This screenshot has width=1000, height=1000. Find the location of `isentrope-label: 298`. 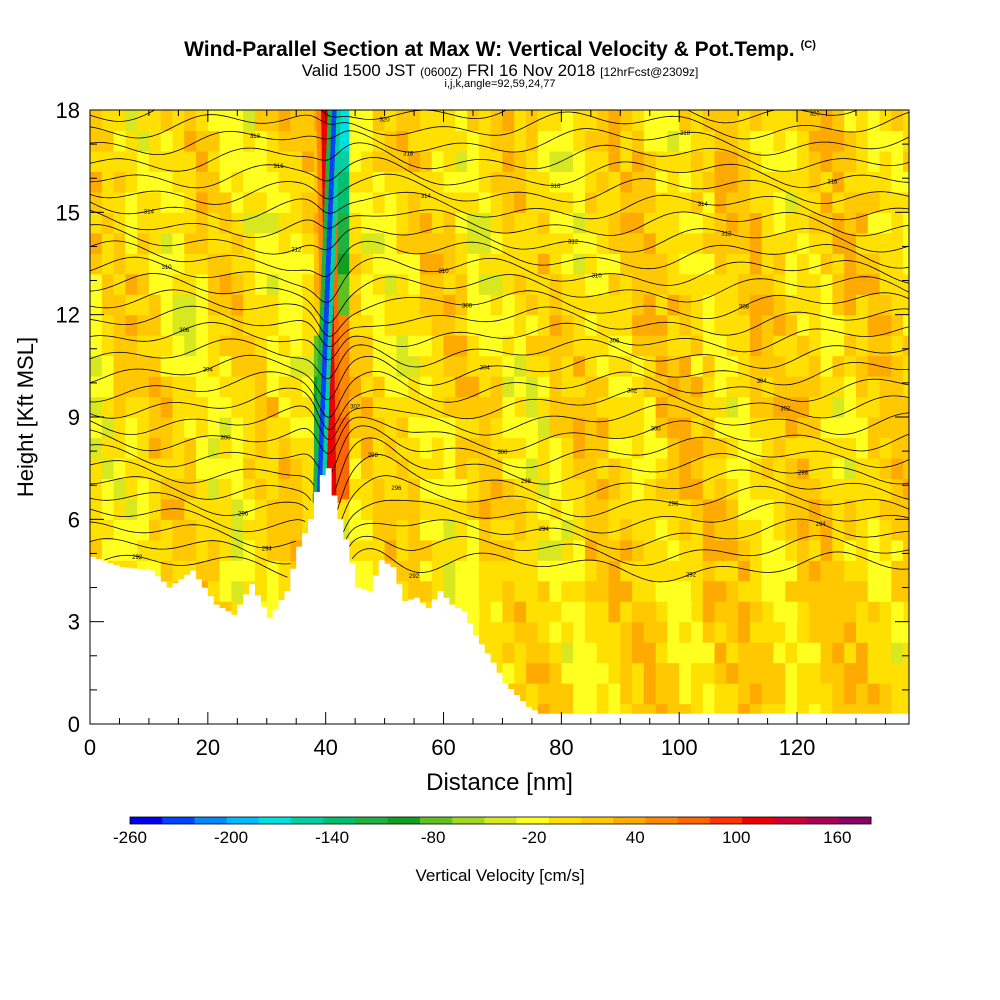

isentrope-label: 298 is located at coordinates (373, 456).